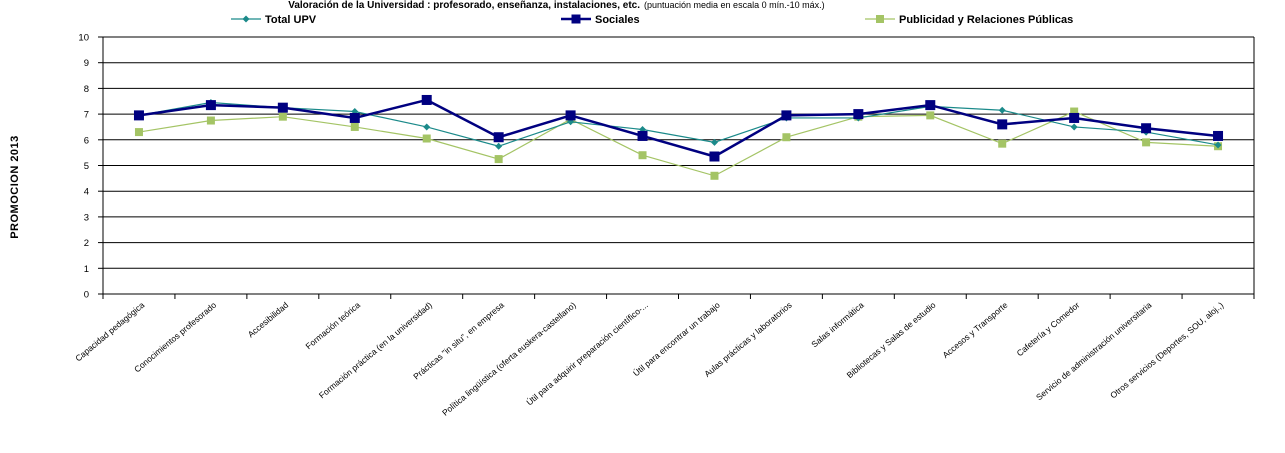 This screenshot has width=1285, height=453. I want to click on x-tick-label: Formación teórica, so click(333, 326).